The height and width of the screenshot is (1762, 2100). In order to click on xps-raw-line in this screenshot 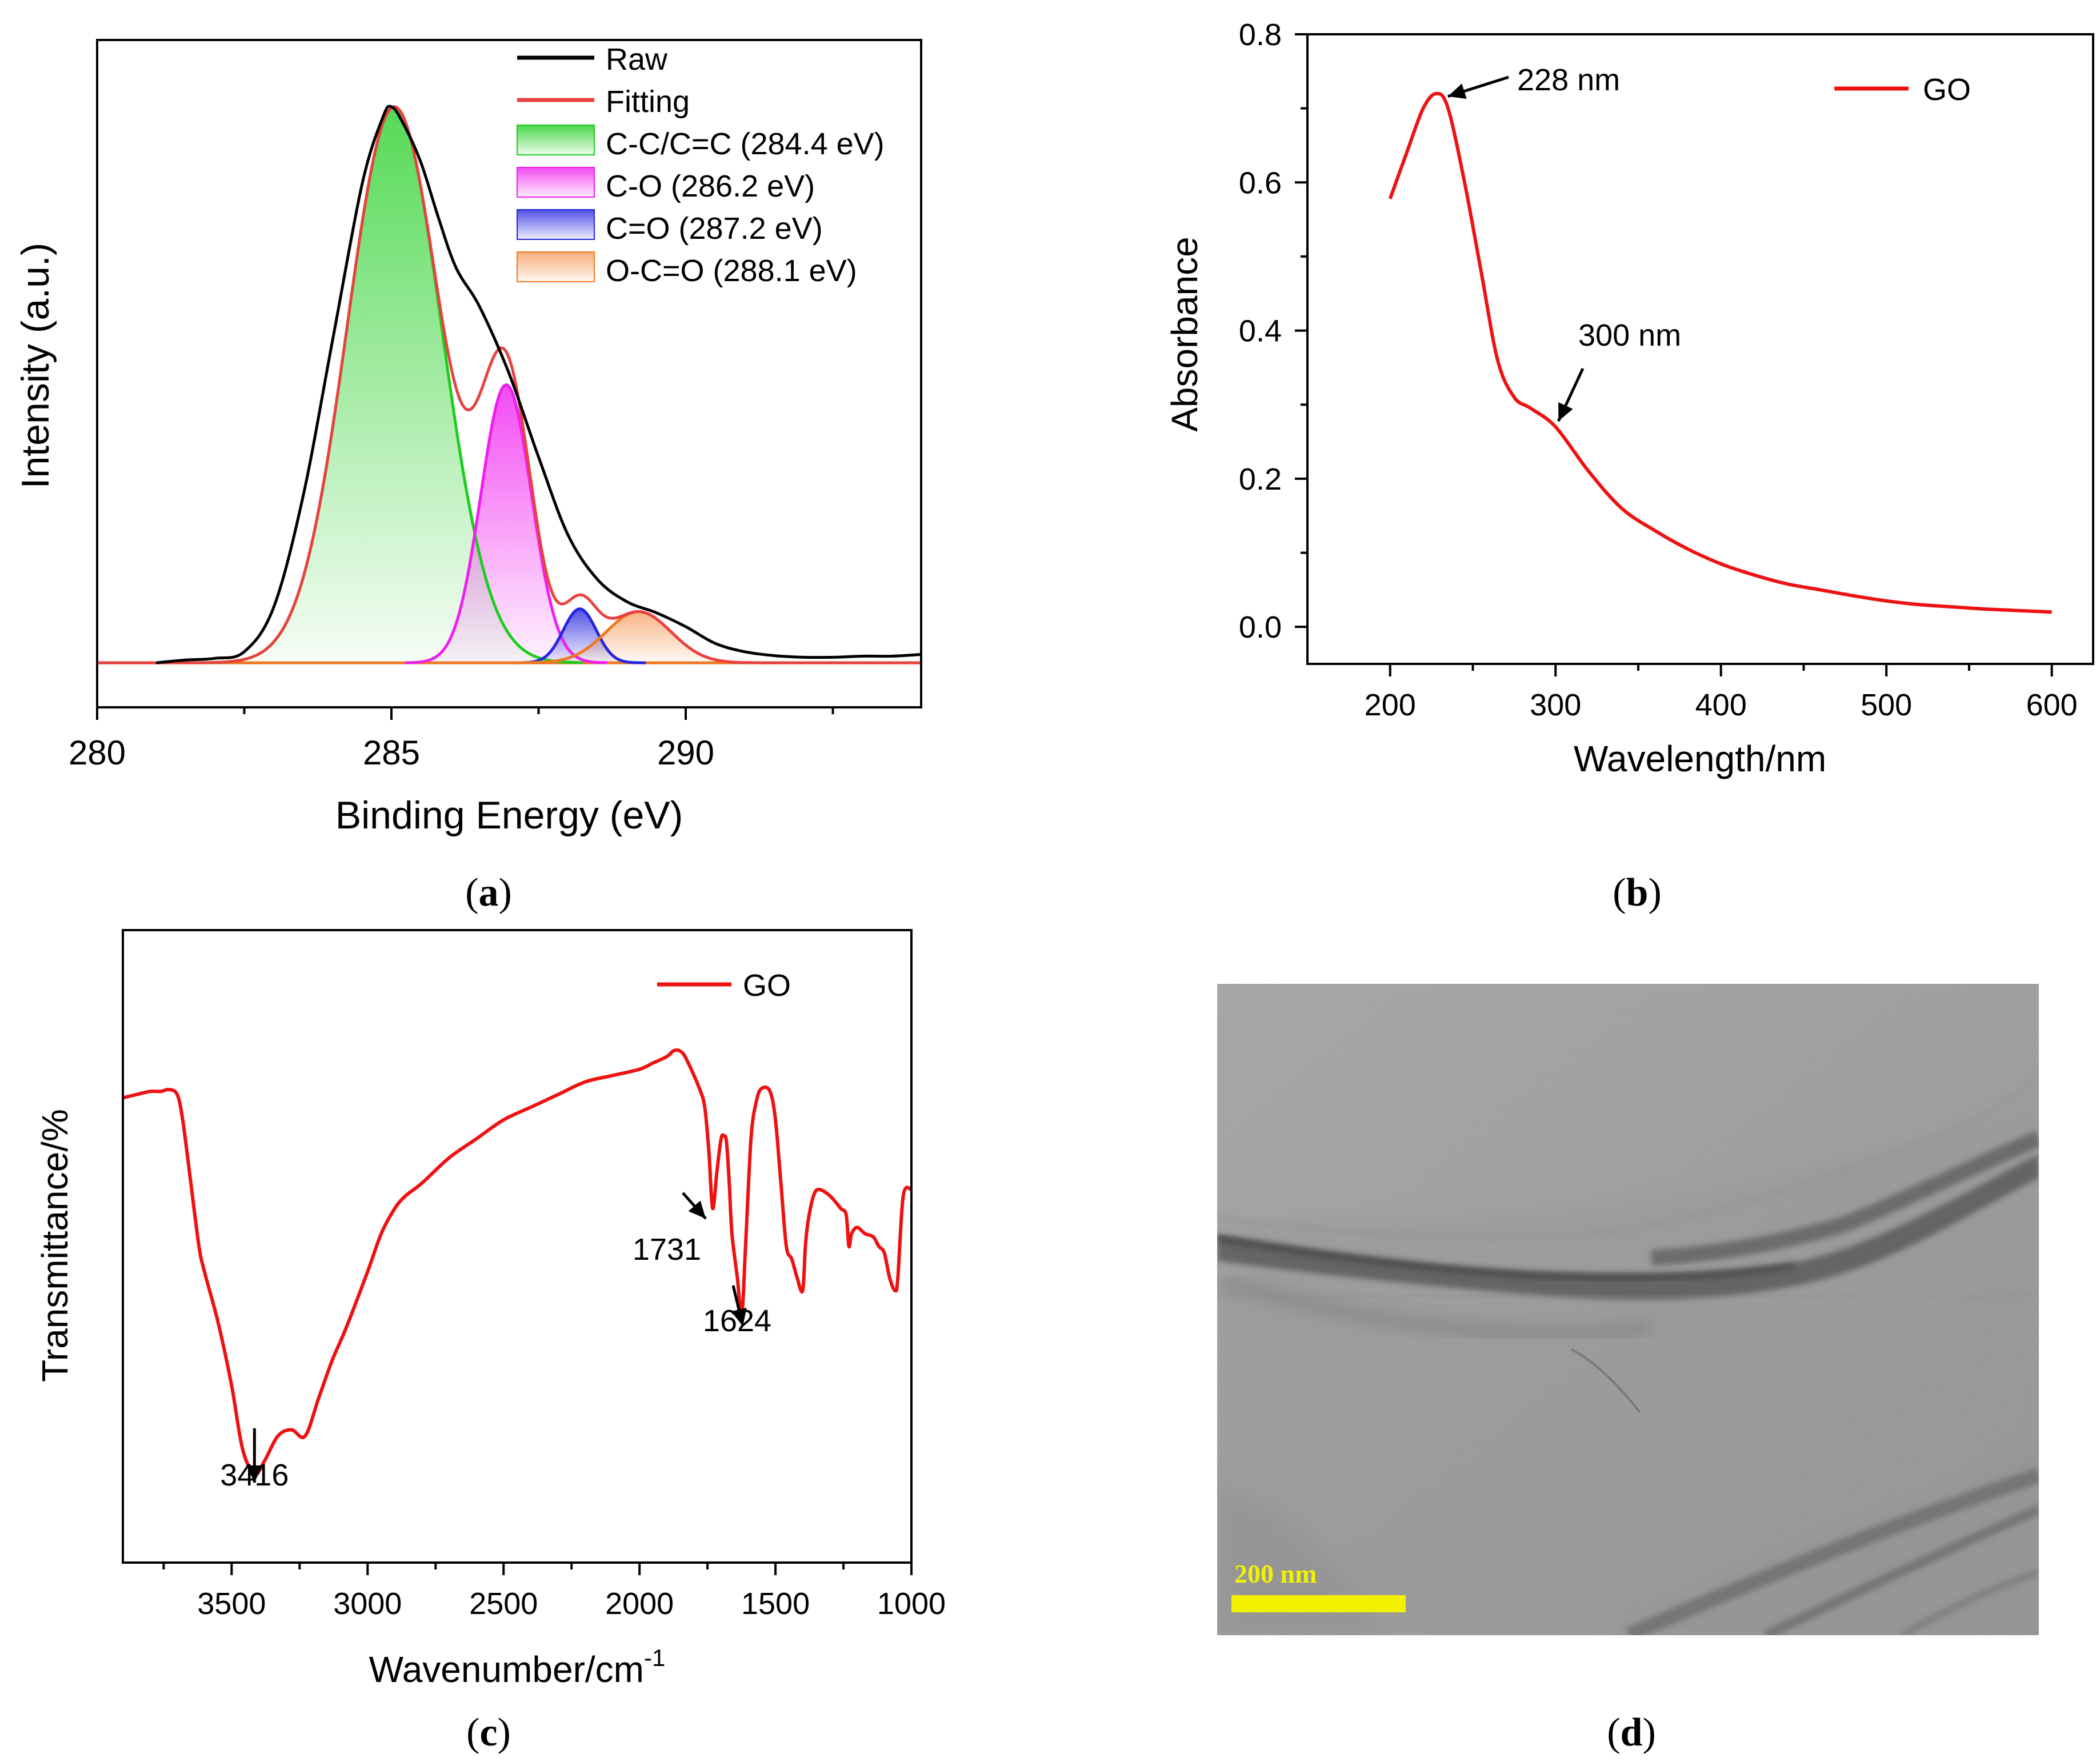, I will do `click(538, 384)`.